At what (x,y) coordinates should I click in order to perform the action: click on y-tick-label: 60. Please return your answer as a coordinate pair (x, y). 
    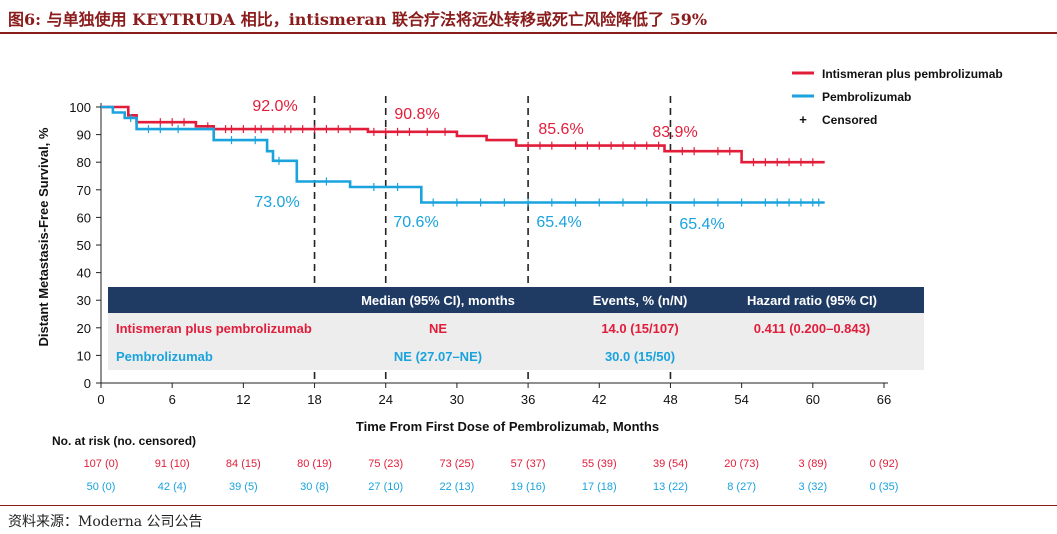
    Looking at the image, I should click on (84, 217).